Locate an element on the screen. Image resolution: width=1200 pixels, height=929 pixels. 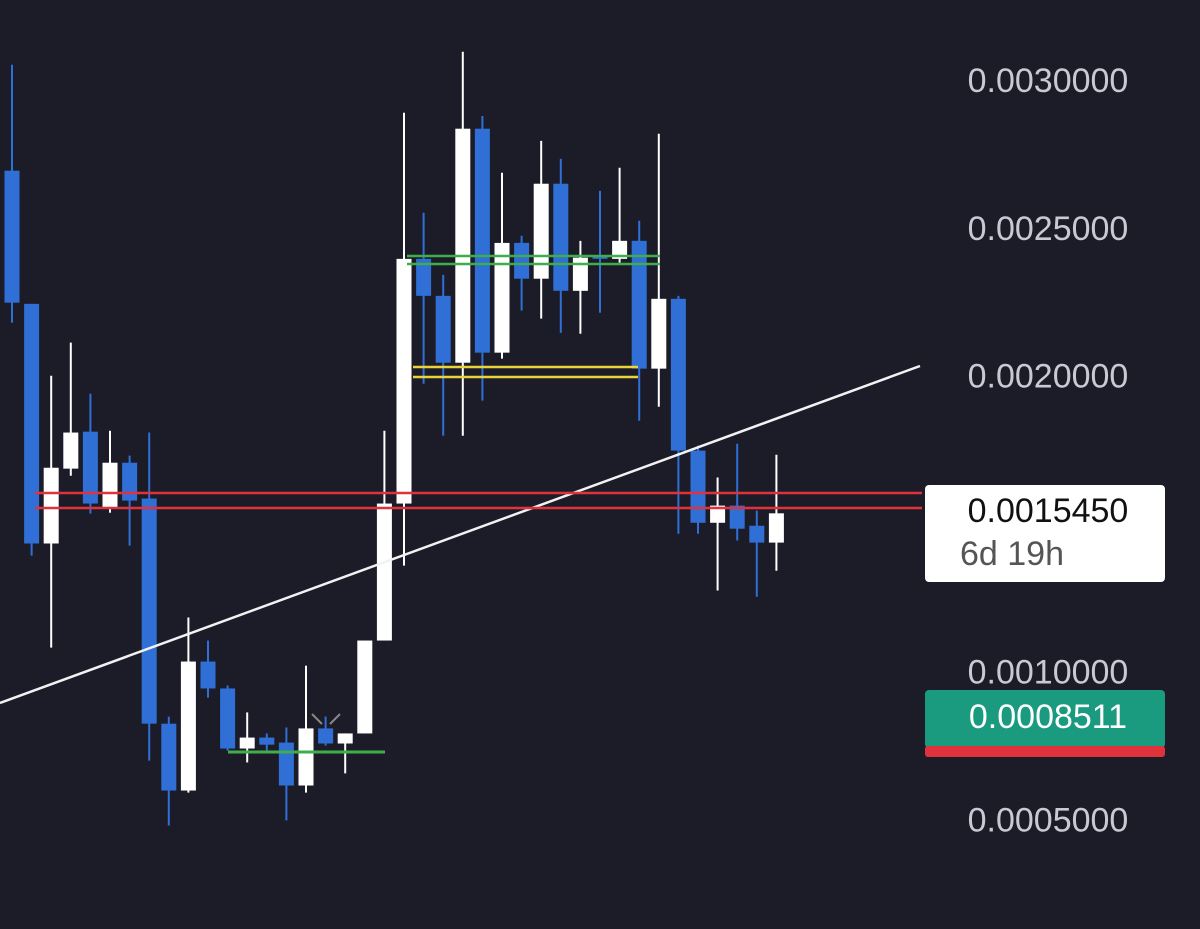
y-tick-label: 0.0030000 is located at coordinates (1048, 81).